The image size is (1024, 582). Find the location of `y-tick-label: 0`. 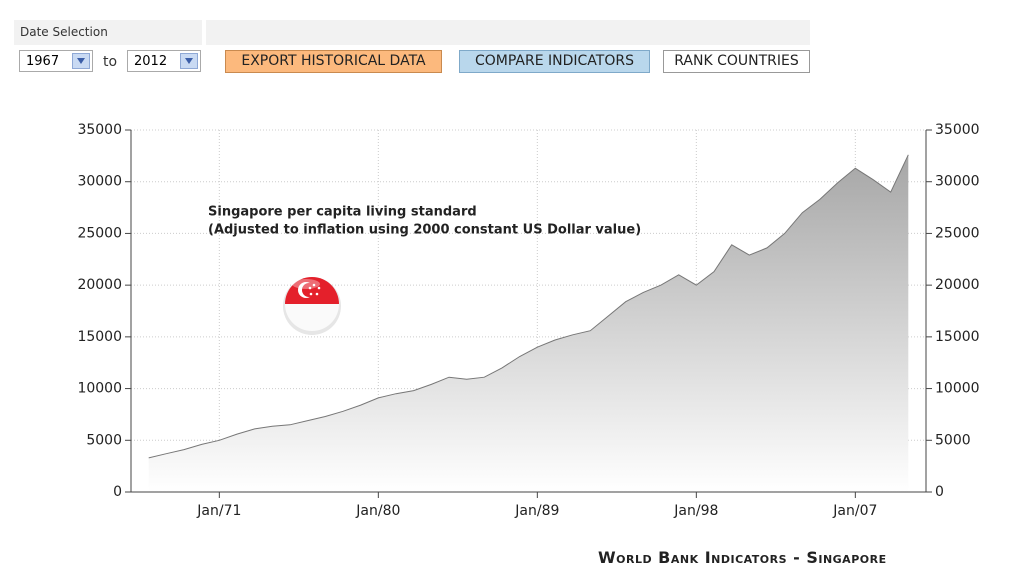

y-tick-label: 0 is located at coordinates (117, 492).